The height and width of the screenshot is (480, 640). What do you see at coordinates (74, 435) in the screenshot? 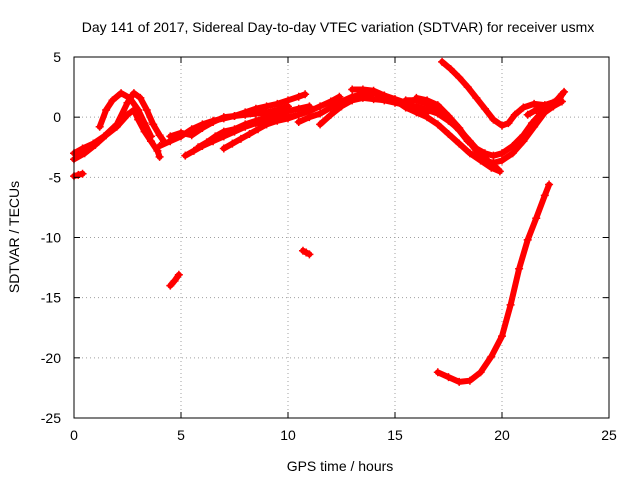
I see `x-tick-label-0: 0` at bounding box center [74, 435].